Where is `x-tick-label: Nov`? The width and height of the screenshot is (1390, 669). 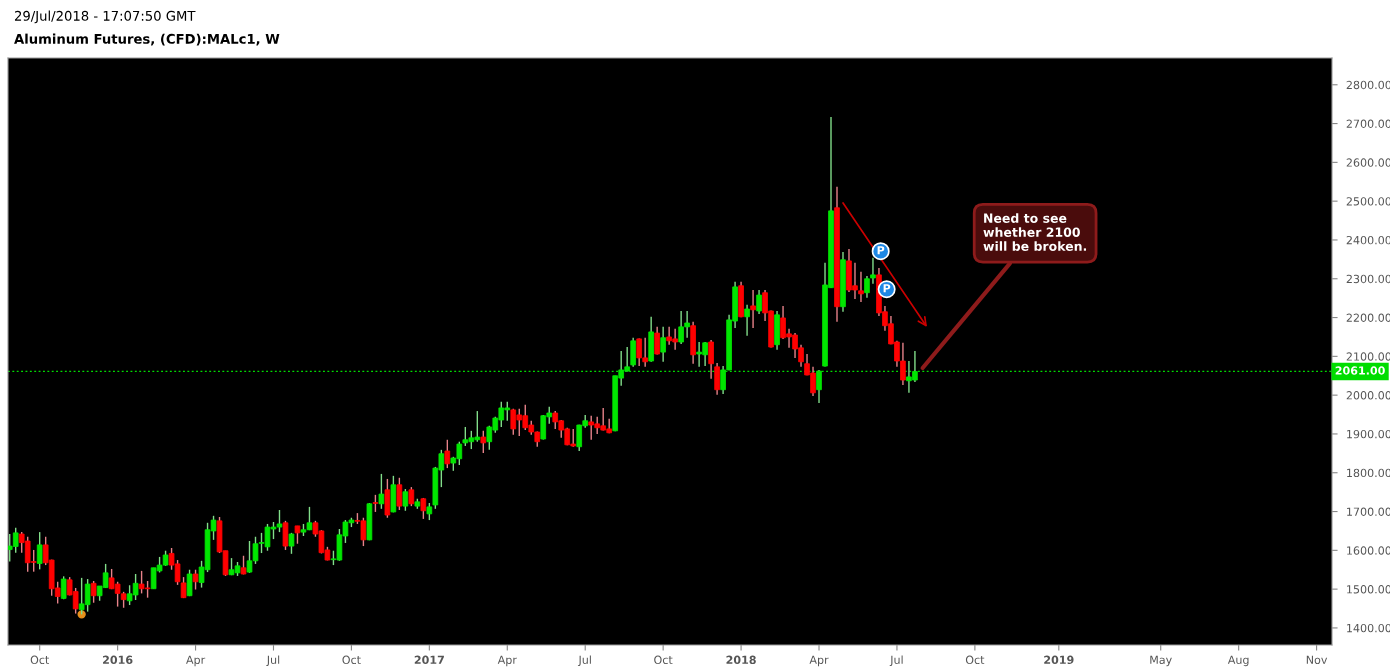 x-tick-label: Nov is located at coordinates (1317, 660).